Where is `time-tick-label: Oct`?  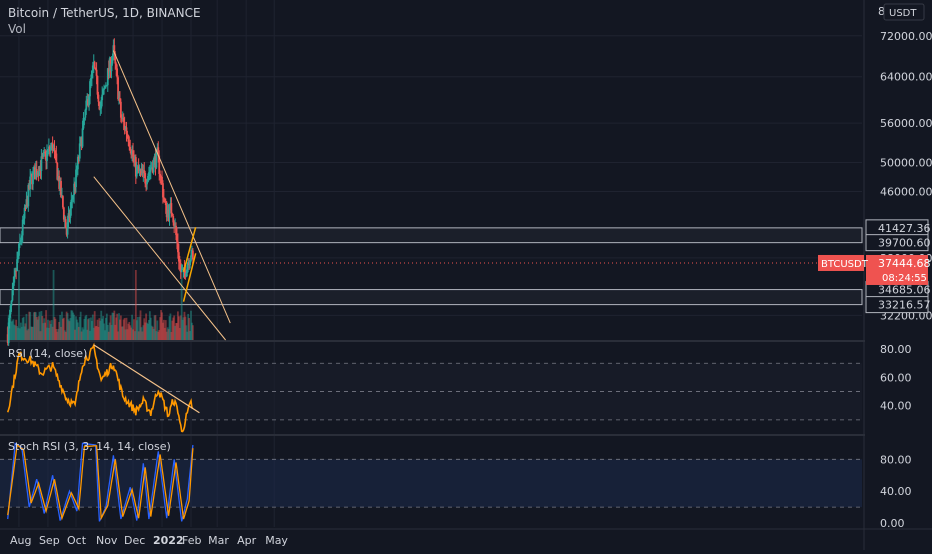 time-tick-label: Oct is located at coordinates (77, 540).